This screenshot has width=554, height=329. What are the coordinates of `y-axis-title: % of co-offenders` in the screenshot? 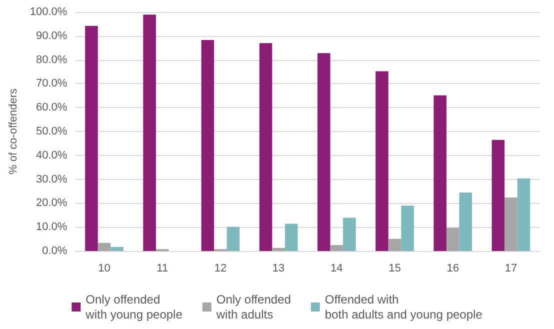 It's located at (14, 131).